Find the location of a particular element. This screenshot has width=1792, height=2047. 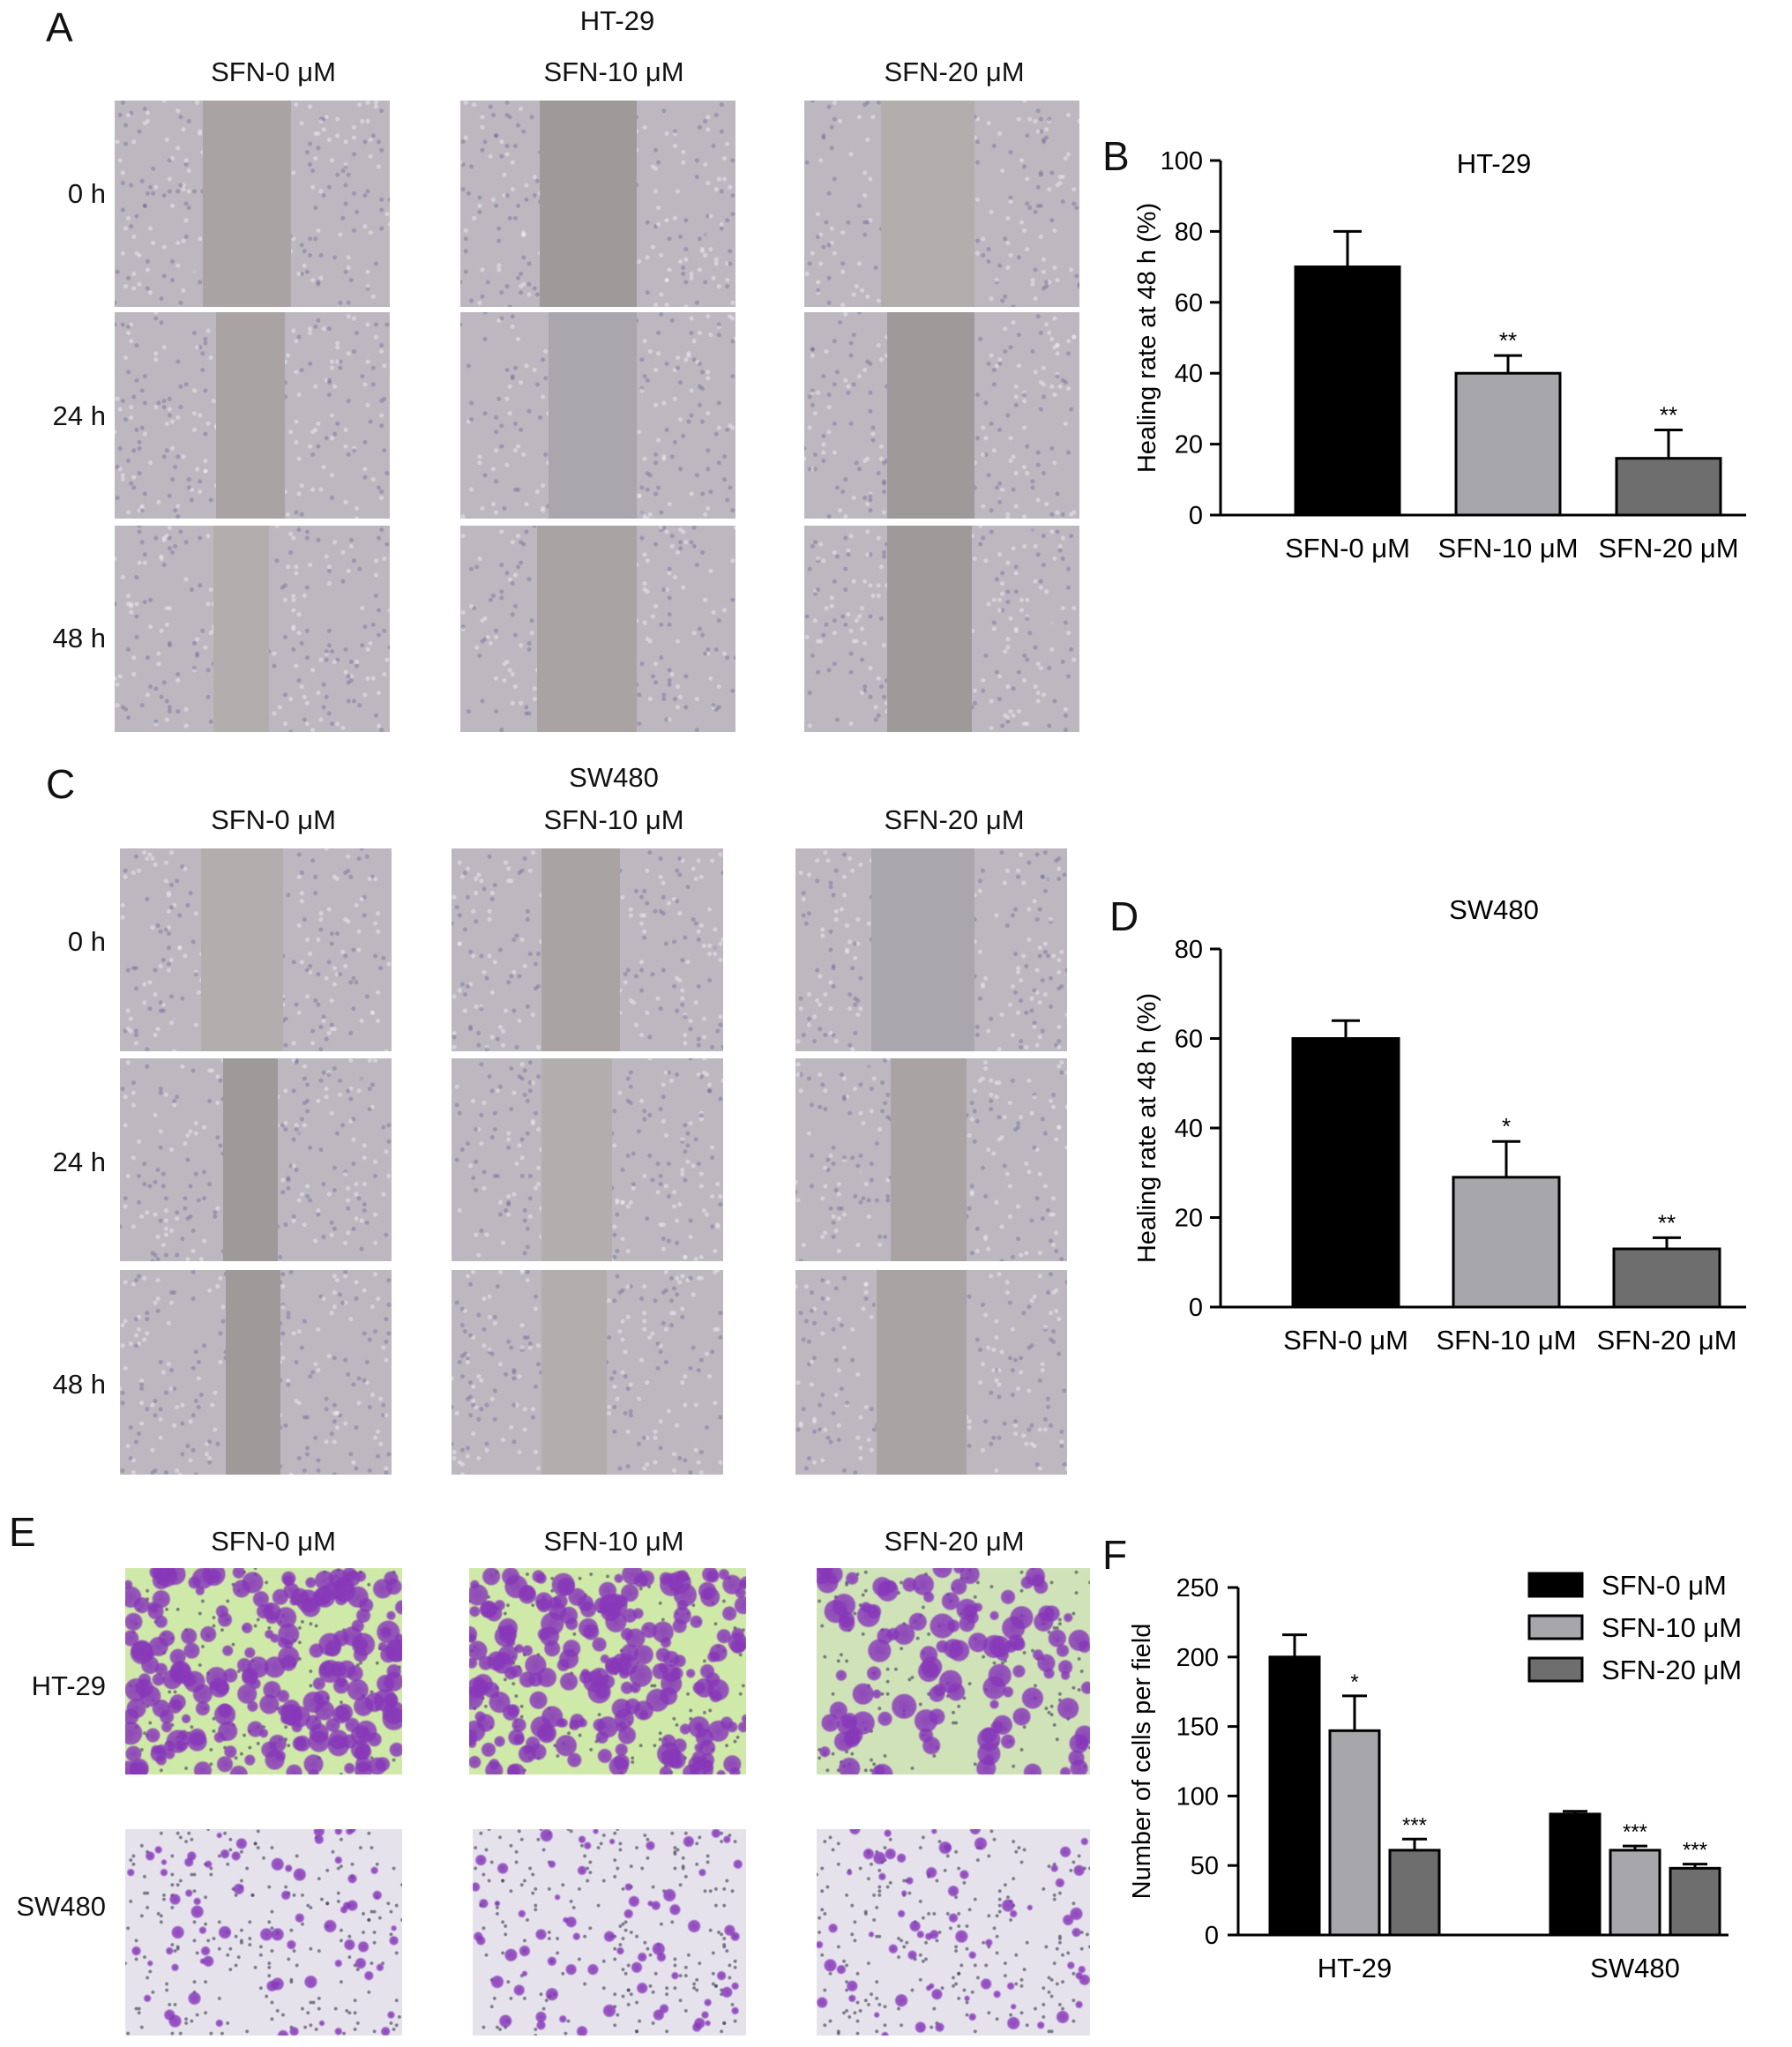

wound-image-sw480-10um-24h is located at coordinates (587, 1159).